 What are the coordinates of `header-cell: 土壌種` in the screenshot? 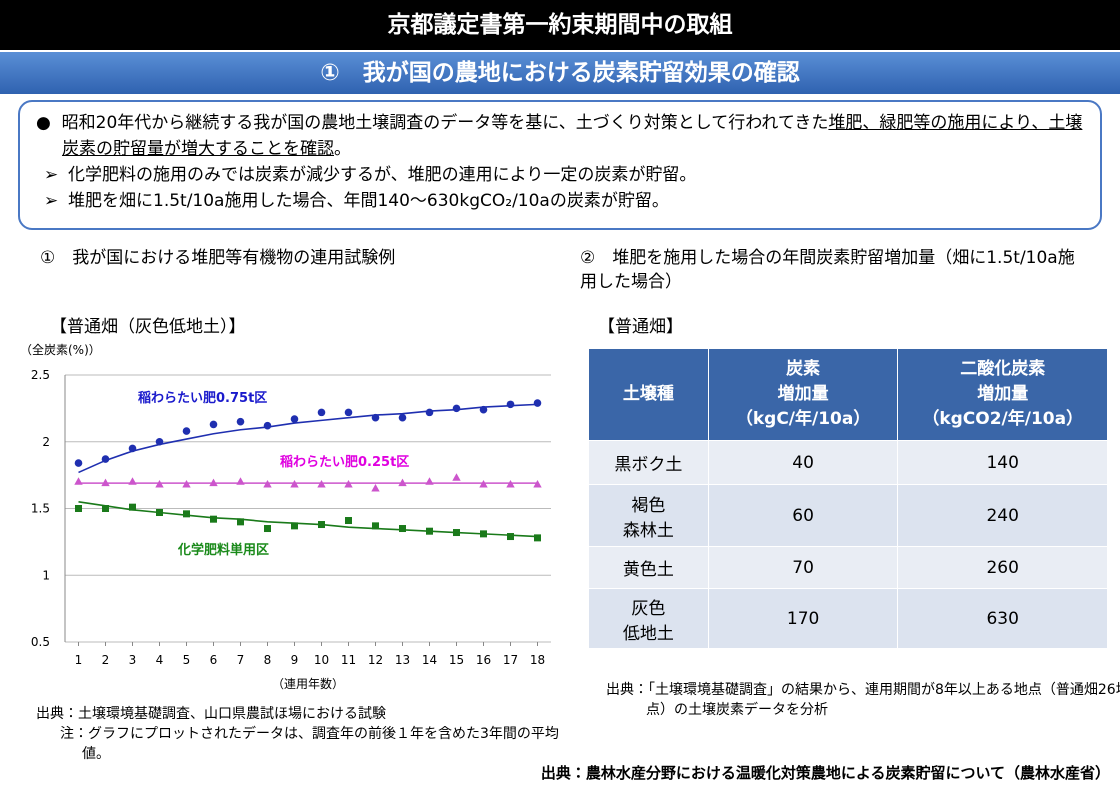 It's located at (648, 394).